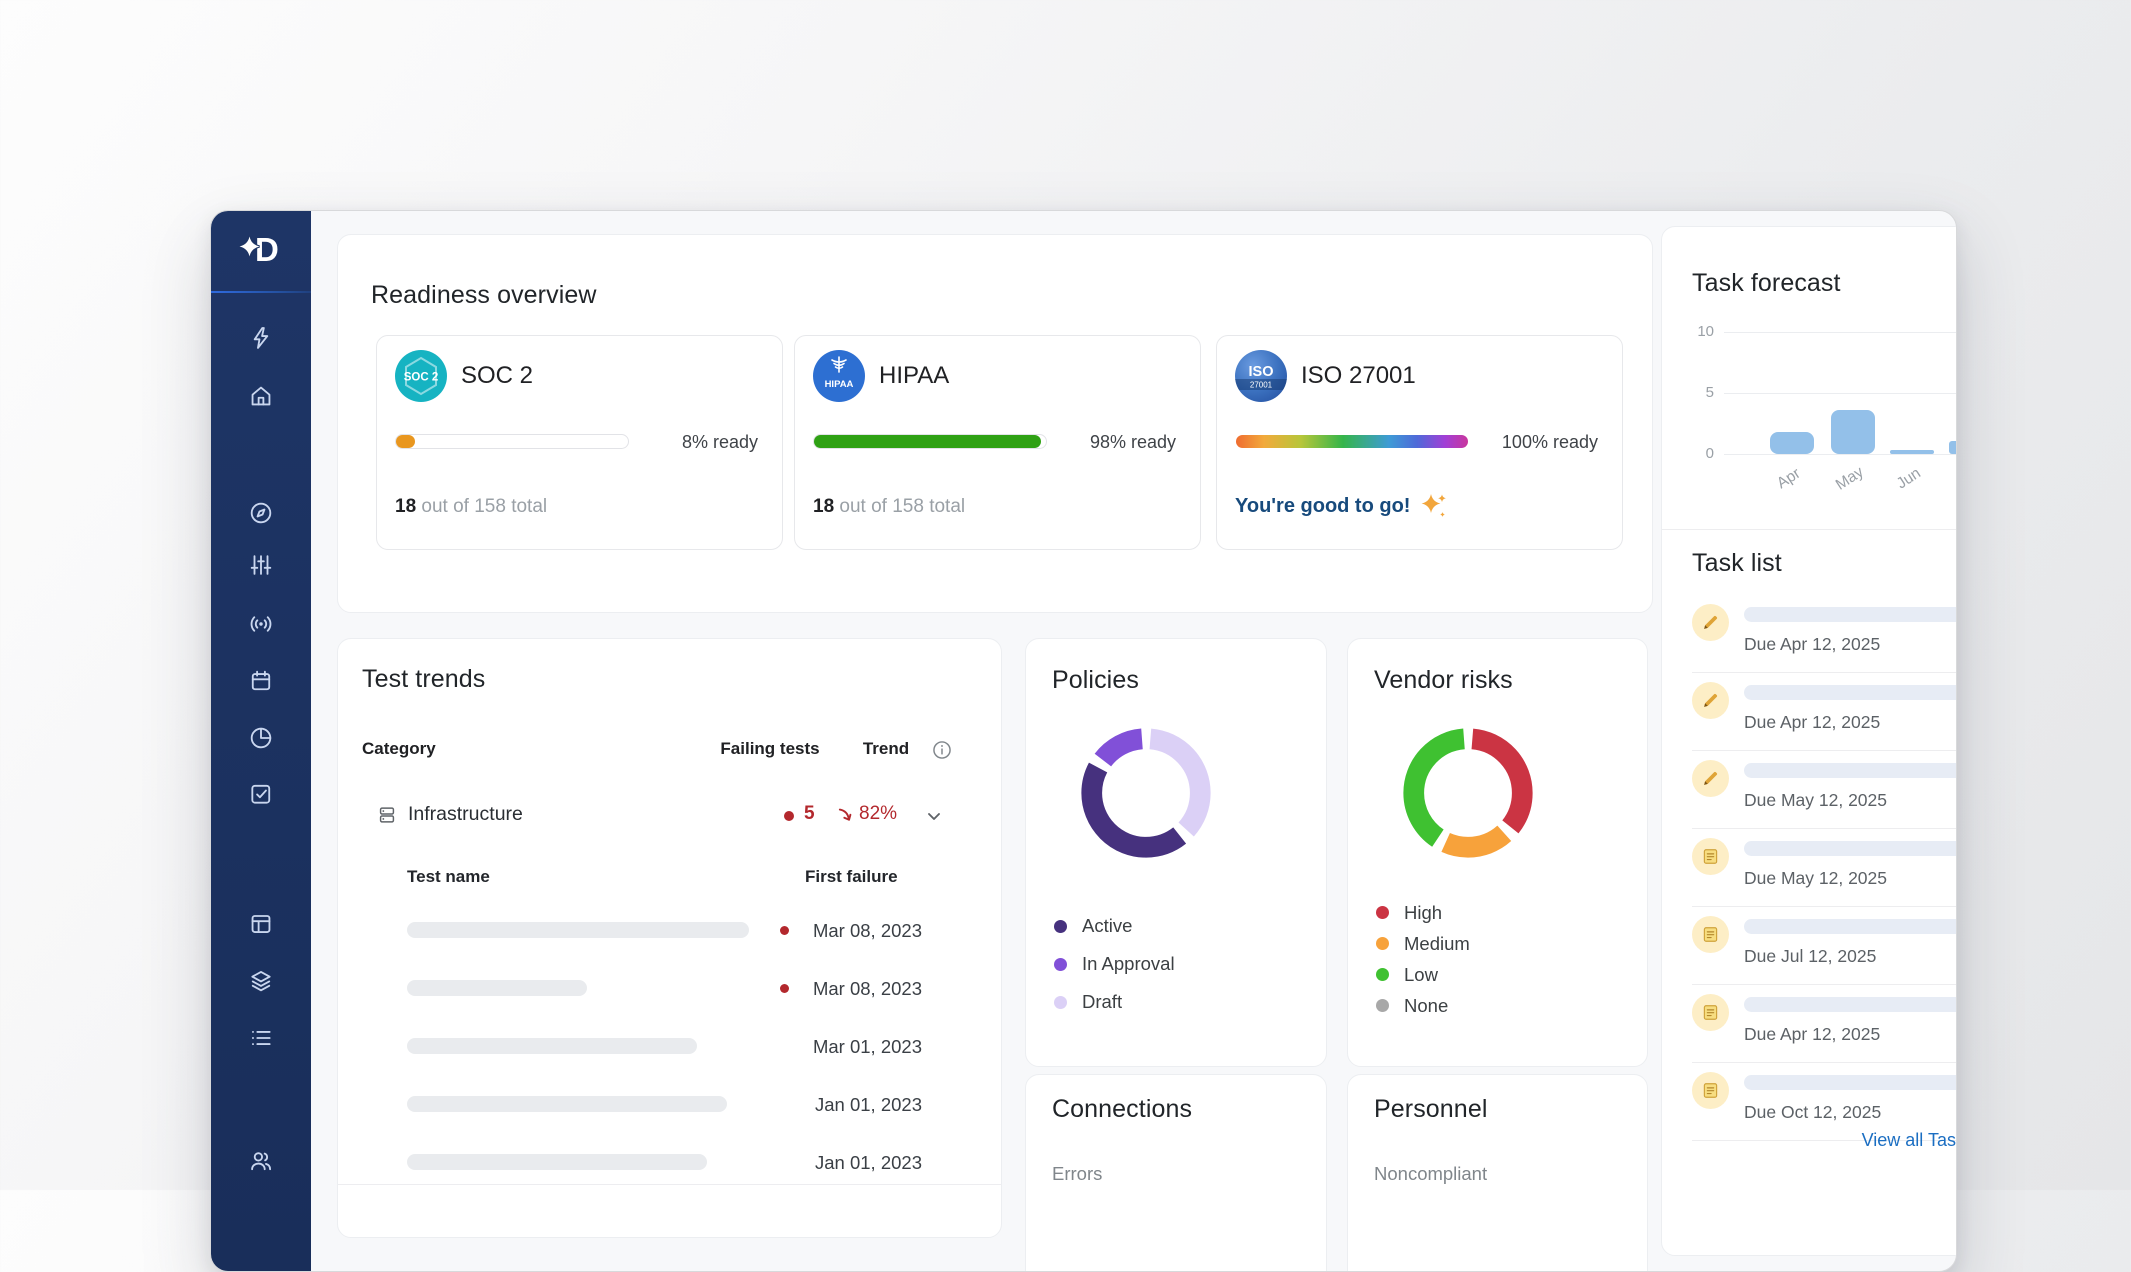 This screenshot has height=1272, width=2131. Describe the element at coordinates (484, 295) in the screenshot. I see `readiness-title: Readiness overview` at that location.